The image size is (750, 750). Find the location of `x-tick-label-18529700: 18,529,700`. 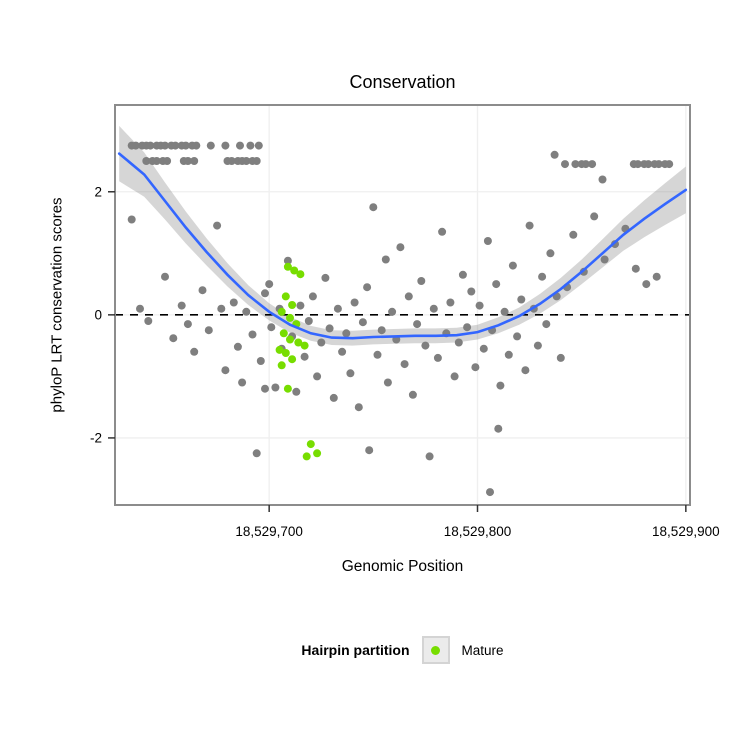

x-tick-label-18529700: 18,529,700 is located at coordinates (269, 531).